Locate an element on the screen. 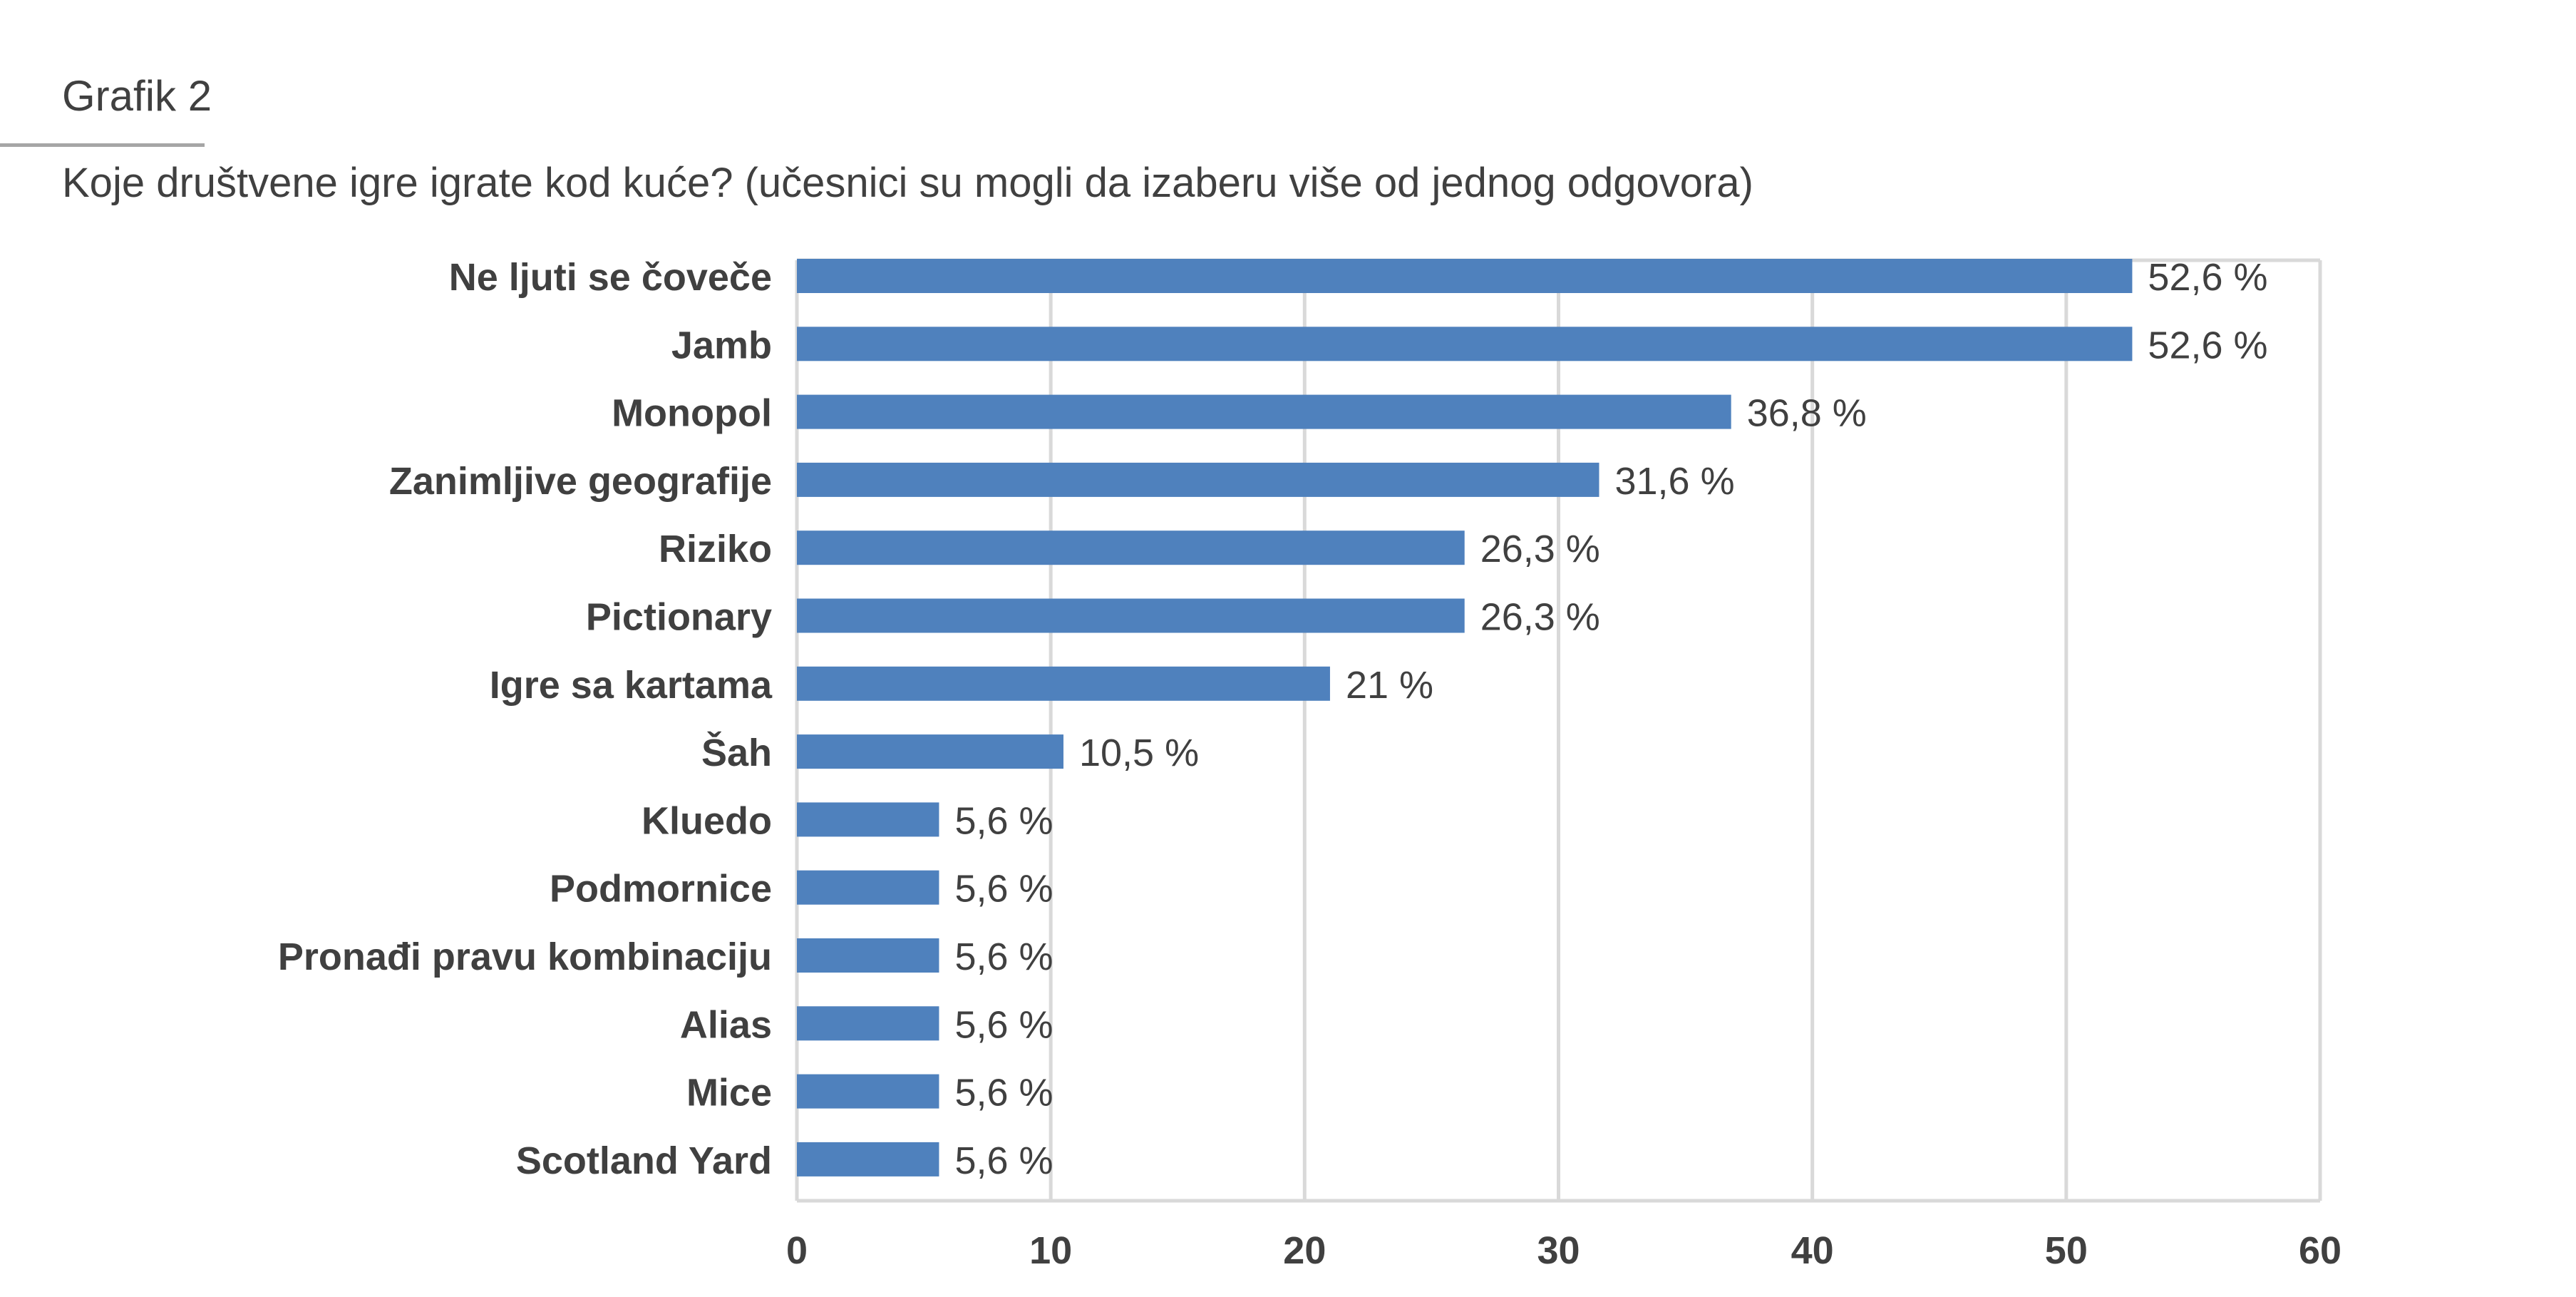  category-label: Monopol is located at coordinates (692, 414).